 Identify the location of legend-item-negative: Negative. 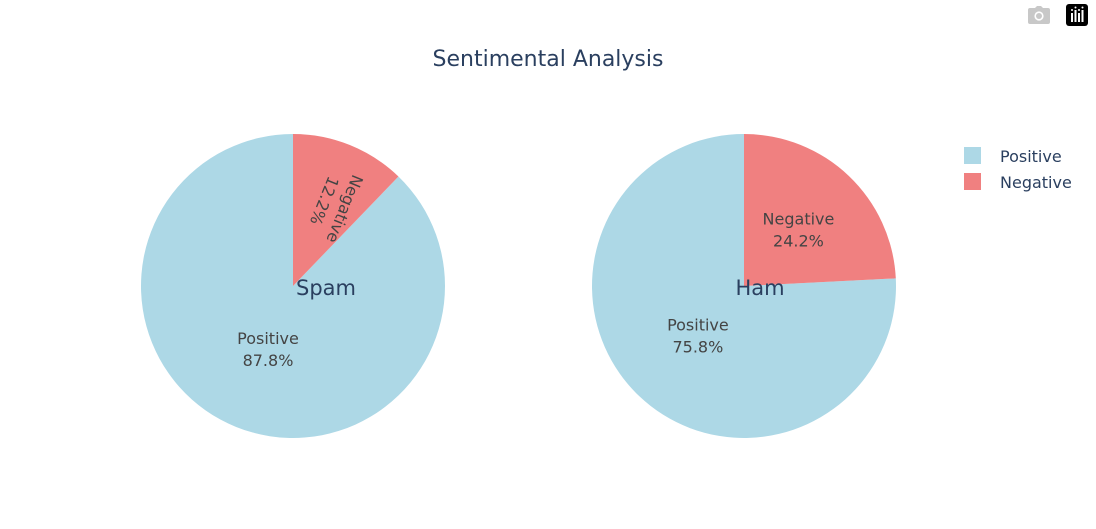
(1018, 182).